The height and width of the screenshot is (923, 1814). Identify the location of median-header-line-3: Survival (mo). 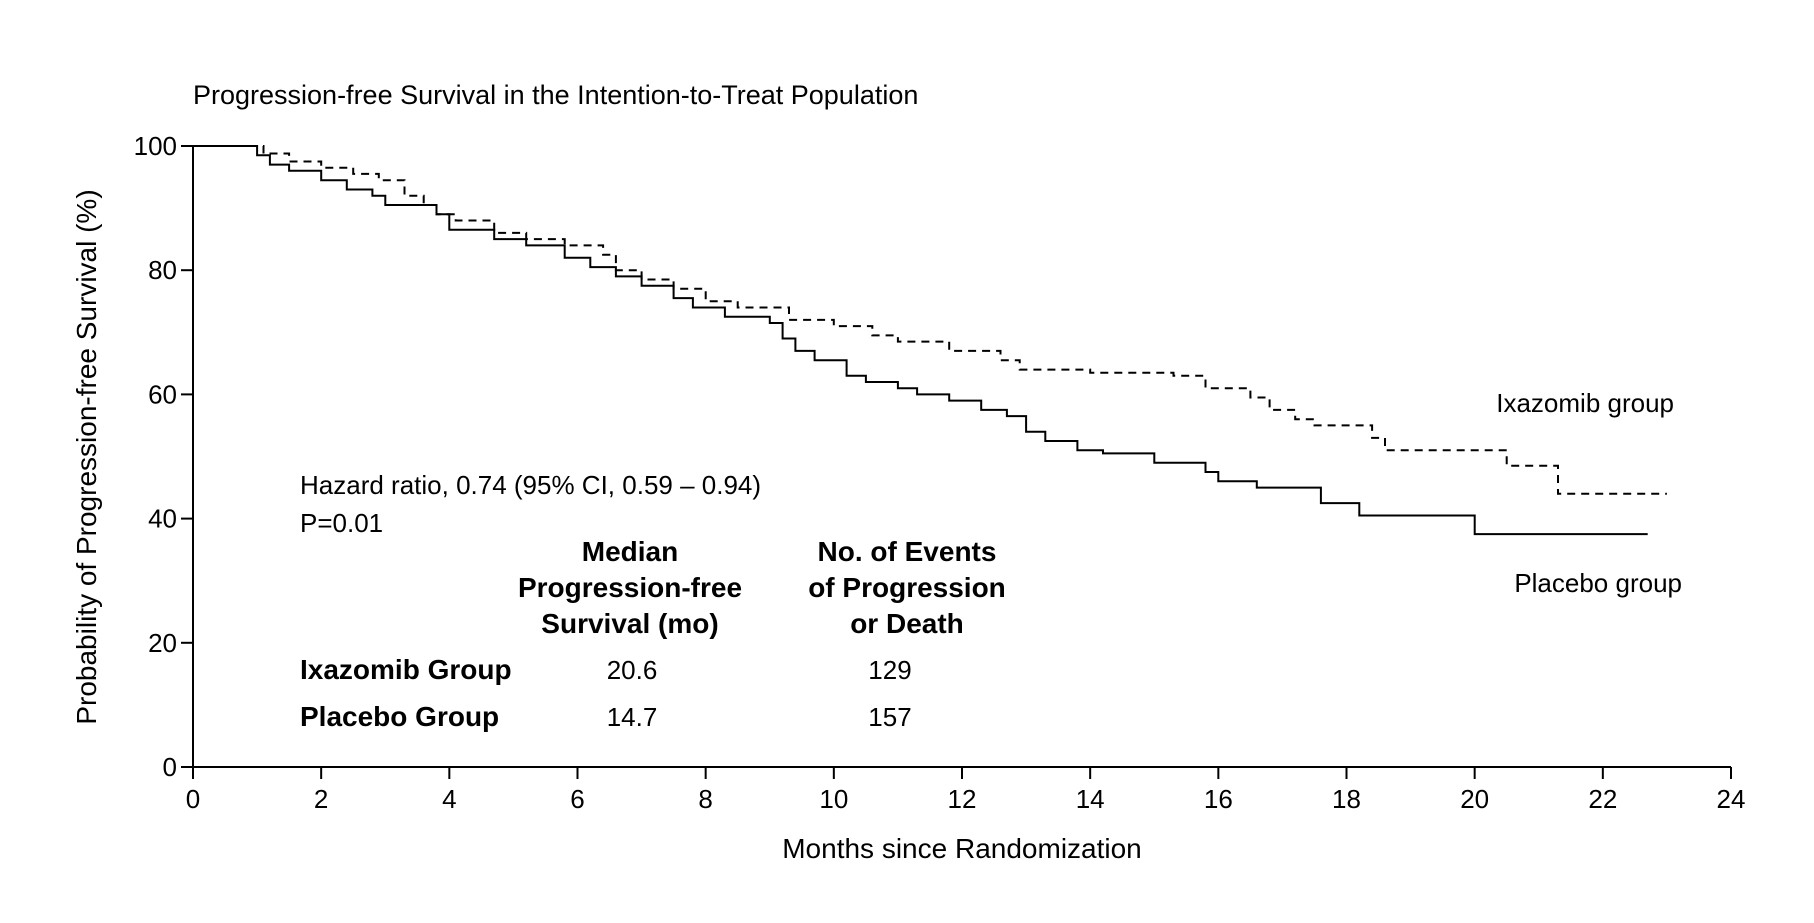
(629, 623).